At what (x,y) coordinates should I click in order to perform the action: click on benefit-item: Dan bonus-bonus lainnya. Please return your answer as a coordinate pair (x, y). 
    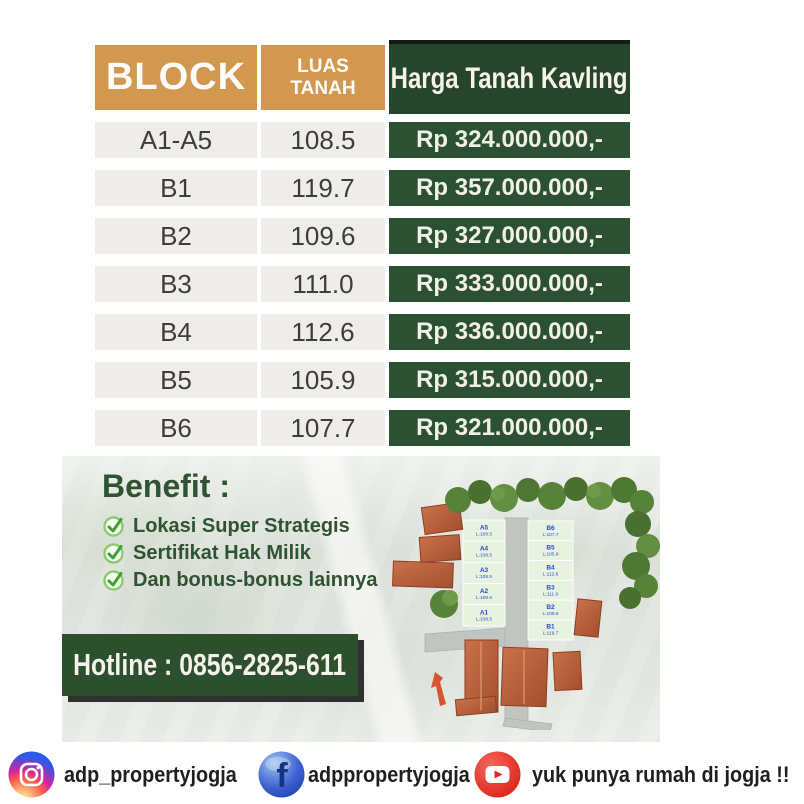
    Looking at the image, I should click on (239, 580).